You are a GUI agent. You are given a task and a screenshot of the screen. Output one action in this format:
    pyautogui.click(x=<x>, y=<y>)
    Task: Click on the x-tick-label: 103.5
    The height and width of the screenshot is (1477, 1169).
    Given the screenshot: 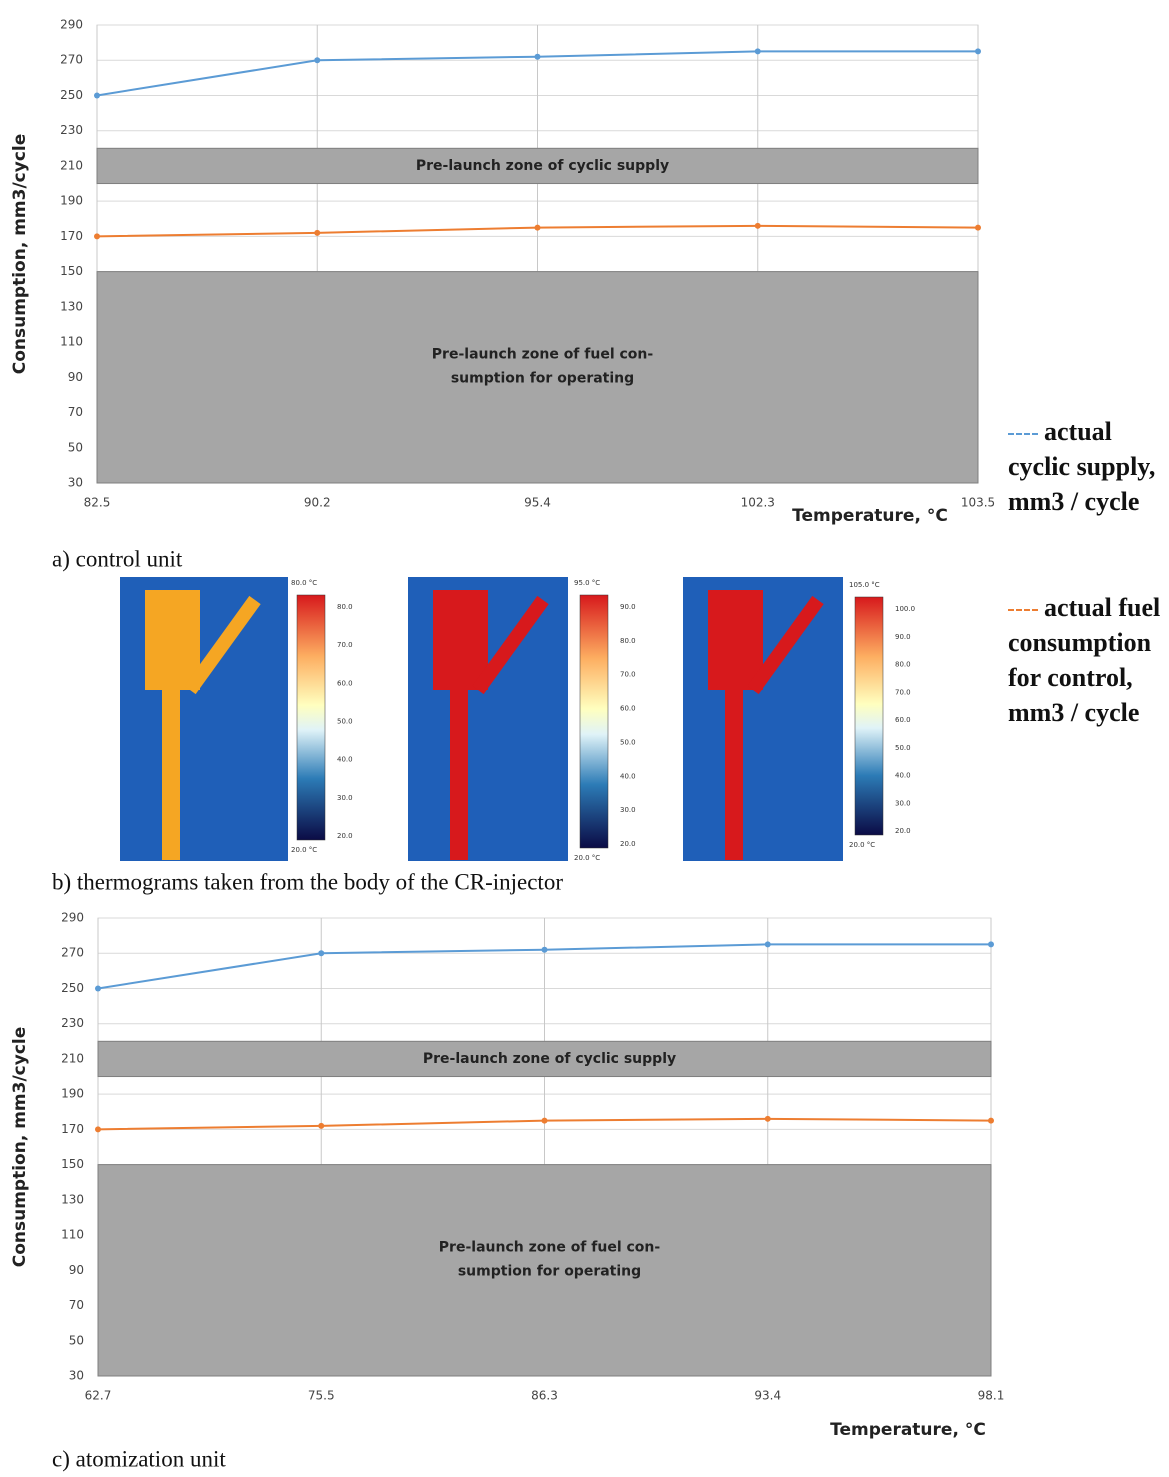 What is the action you would take?
    pyautogui.click(x=978, y=503)
    